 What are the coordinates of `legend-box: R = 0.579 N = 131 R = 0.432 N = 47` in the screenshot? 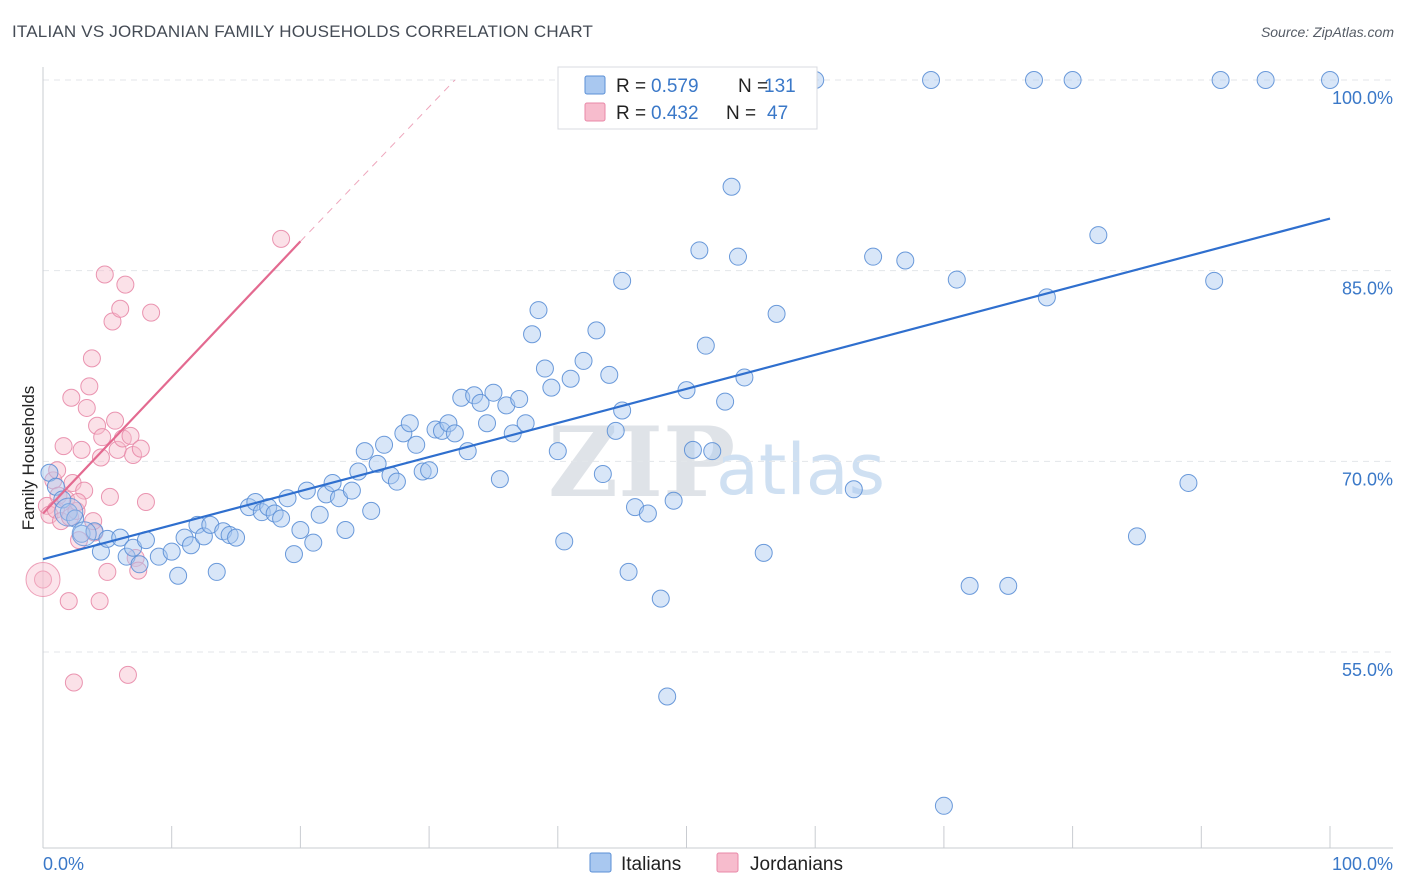 It's located at (687, 98).